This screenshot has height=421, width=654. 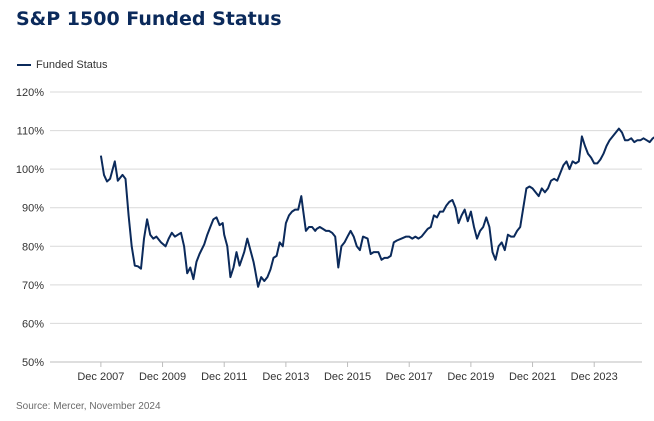 I want to click on y-tick-label: 120%, so click(x=30, y=93).